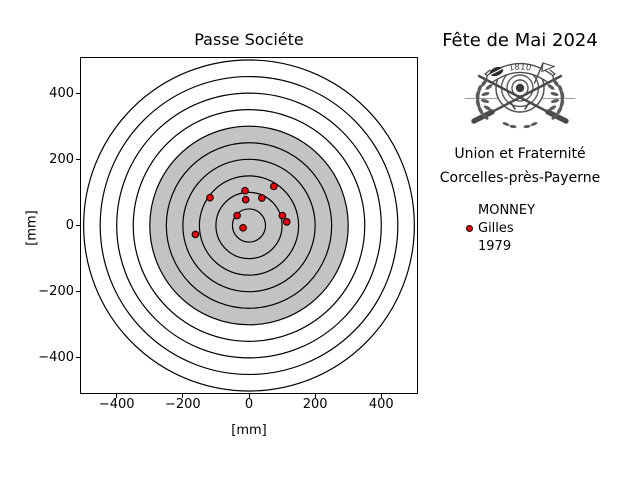 Image resolution: width=640 pixels, height=480 pixels. Describe the element at coordinates (496, 71) in the screenshot. I see `emblem-hat-icon` at that location.